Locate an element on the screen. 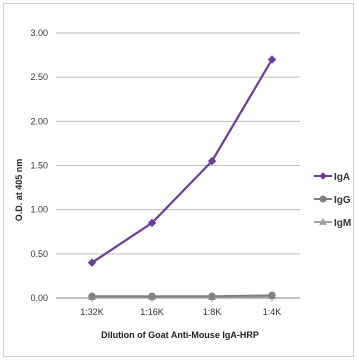 The image size is (358, 361). legend-item: IgG is located at coordinates (332, 200).